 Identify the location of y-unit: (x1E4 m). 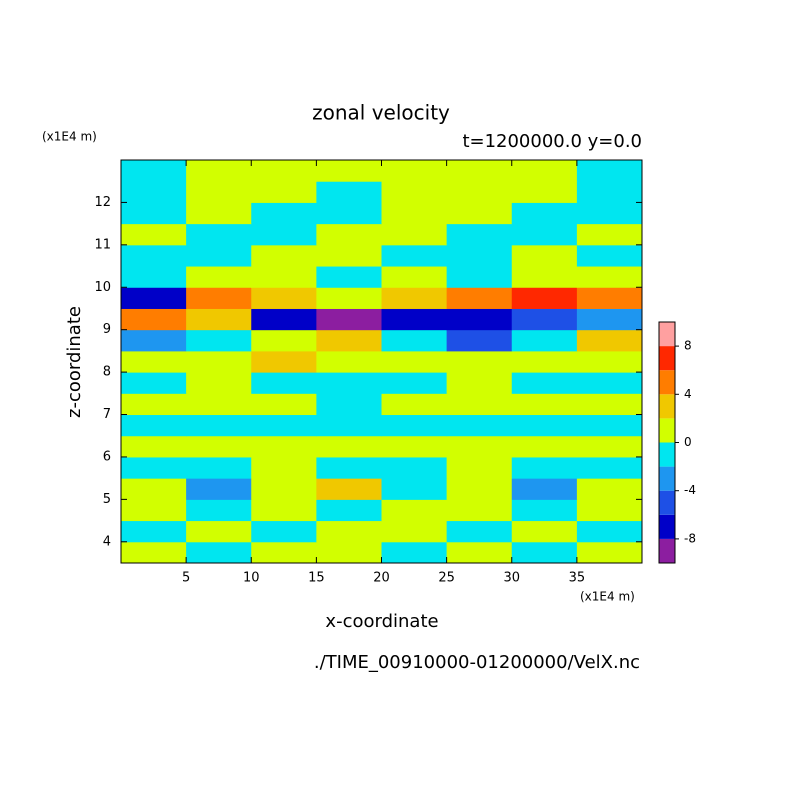
(69, 137).